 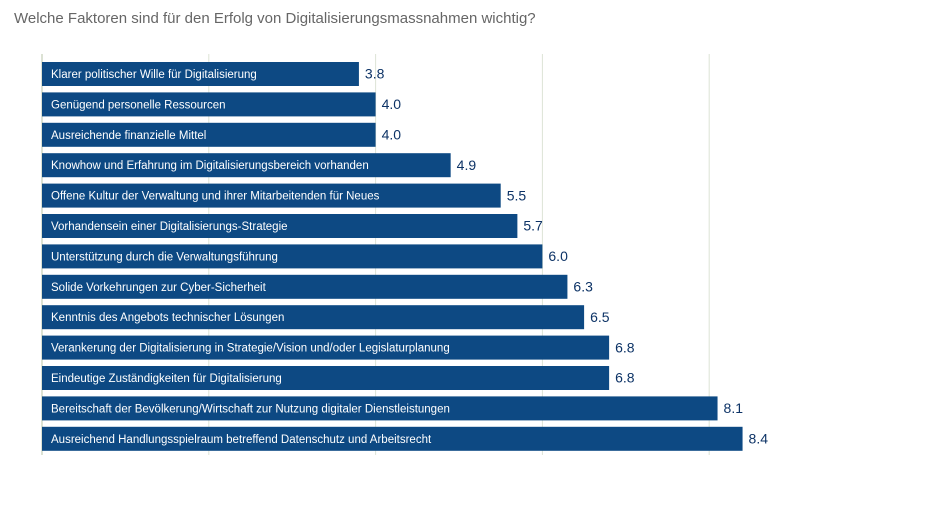 What do you see at coordinates (558, 256) in the screenshot?
I see `value-label: 6.0` at bounding box center [558, 256].